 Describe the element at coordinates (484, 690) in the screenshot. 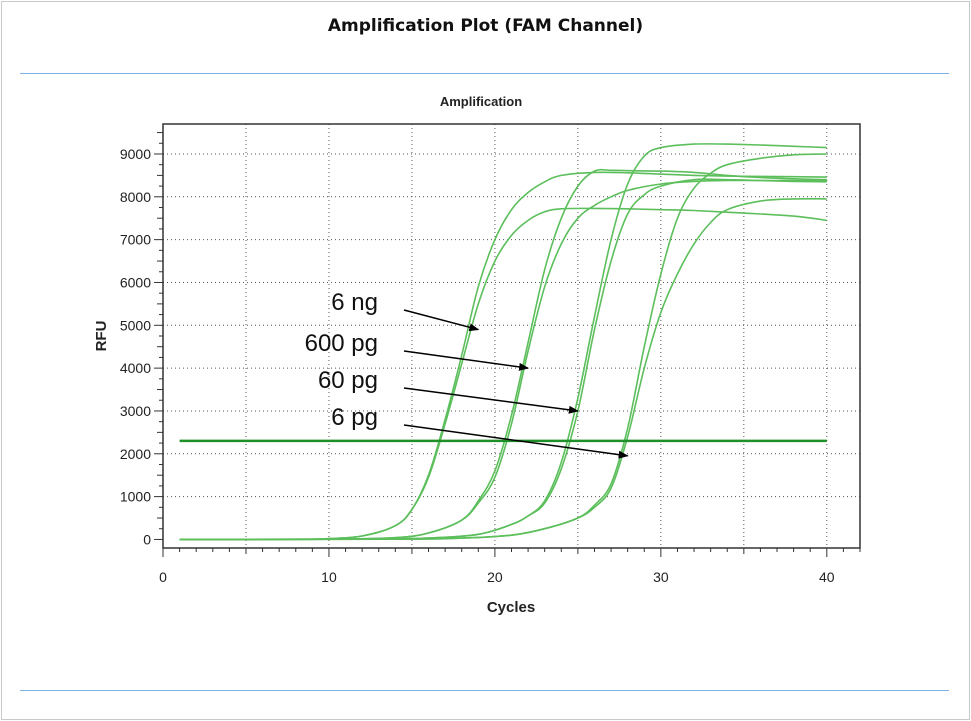

I see `bottom-divider` at that location.